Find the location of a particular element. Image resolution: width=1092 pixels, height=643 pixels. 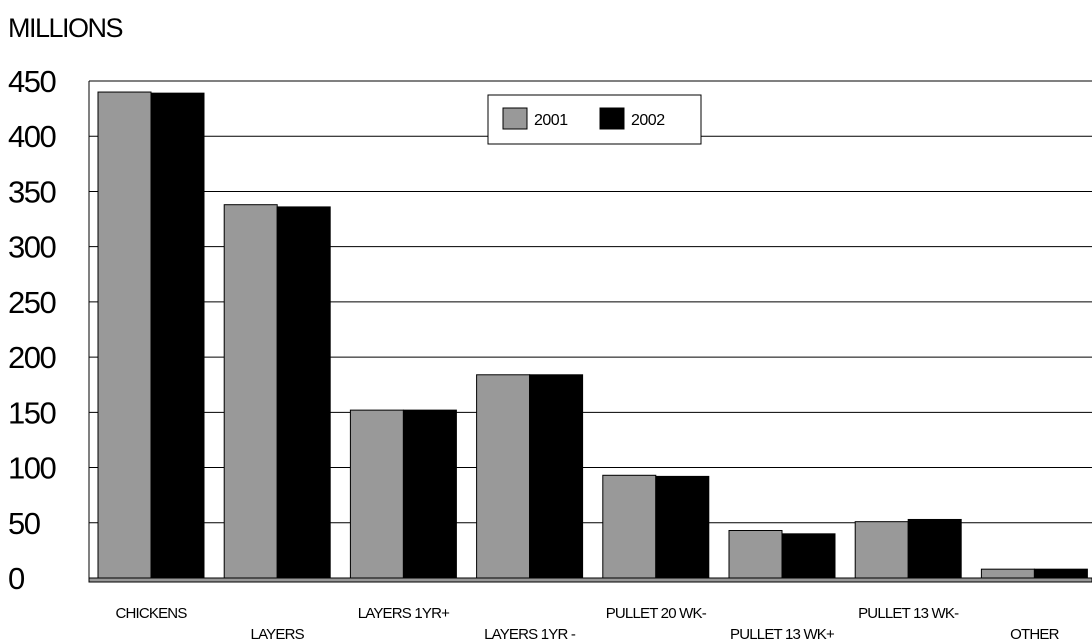

y-tick-label: 200 is located at coordinates (32, 357).